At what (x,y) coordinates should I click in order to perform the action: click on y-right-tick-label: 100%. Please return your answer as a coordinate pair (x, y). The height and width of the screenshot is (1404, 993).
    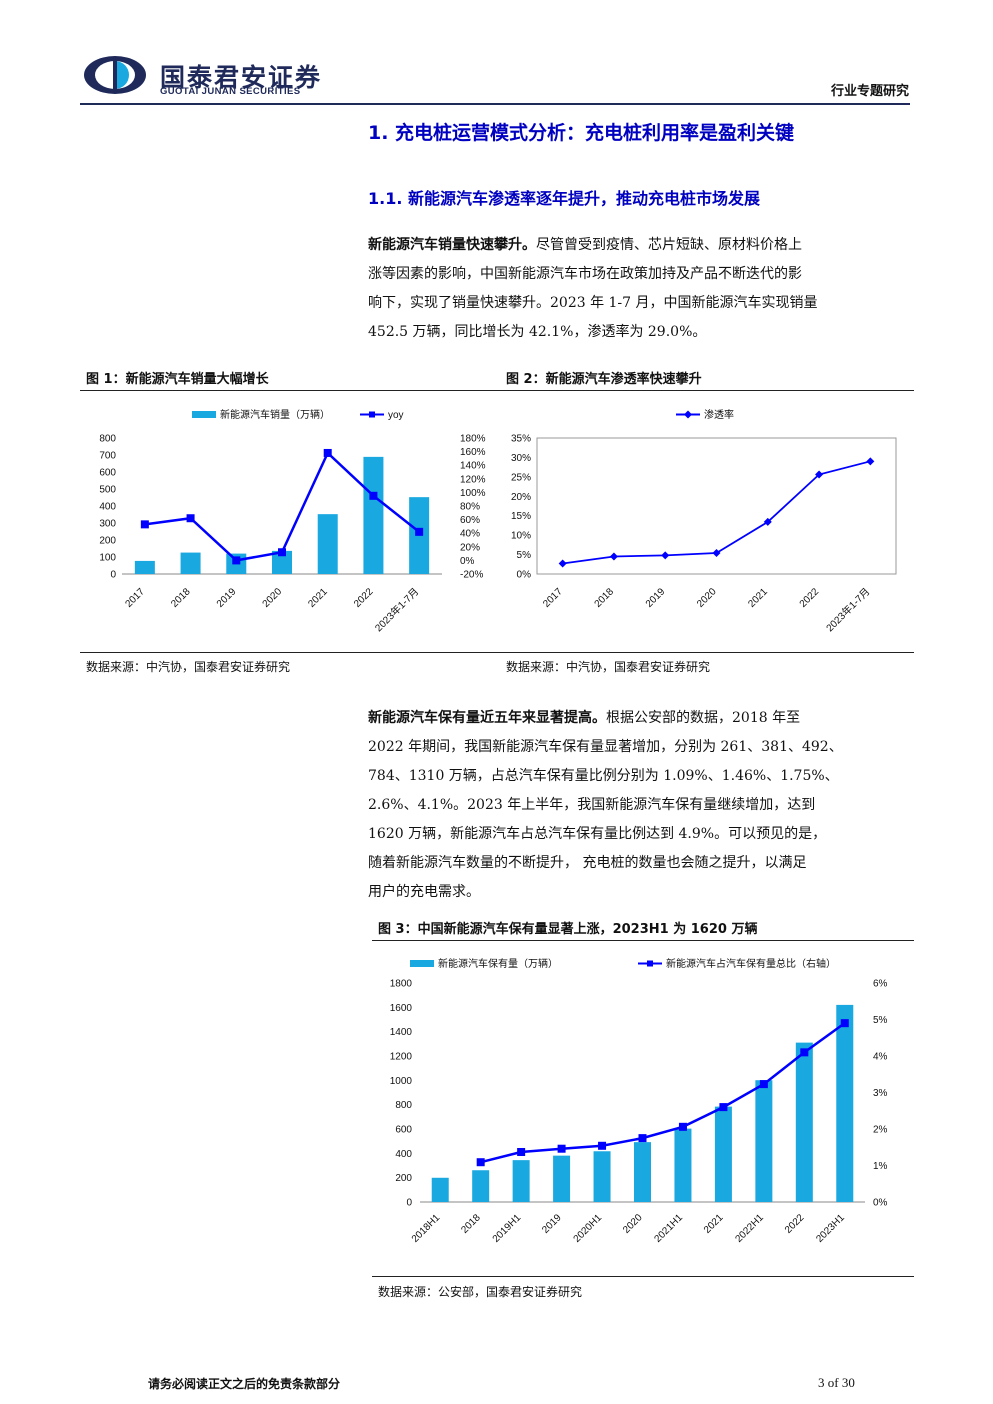
    Looking at the image, I should click on (473, 493).